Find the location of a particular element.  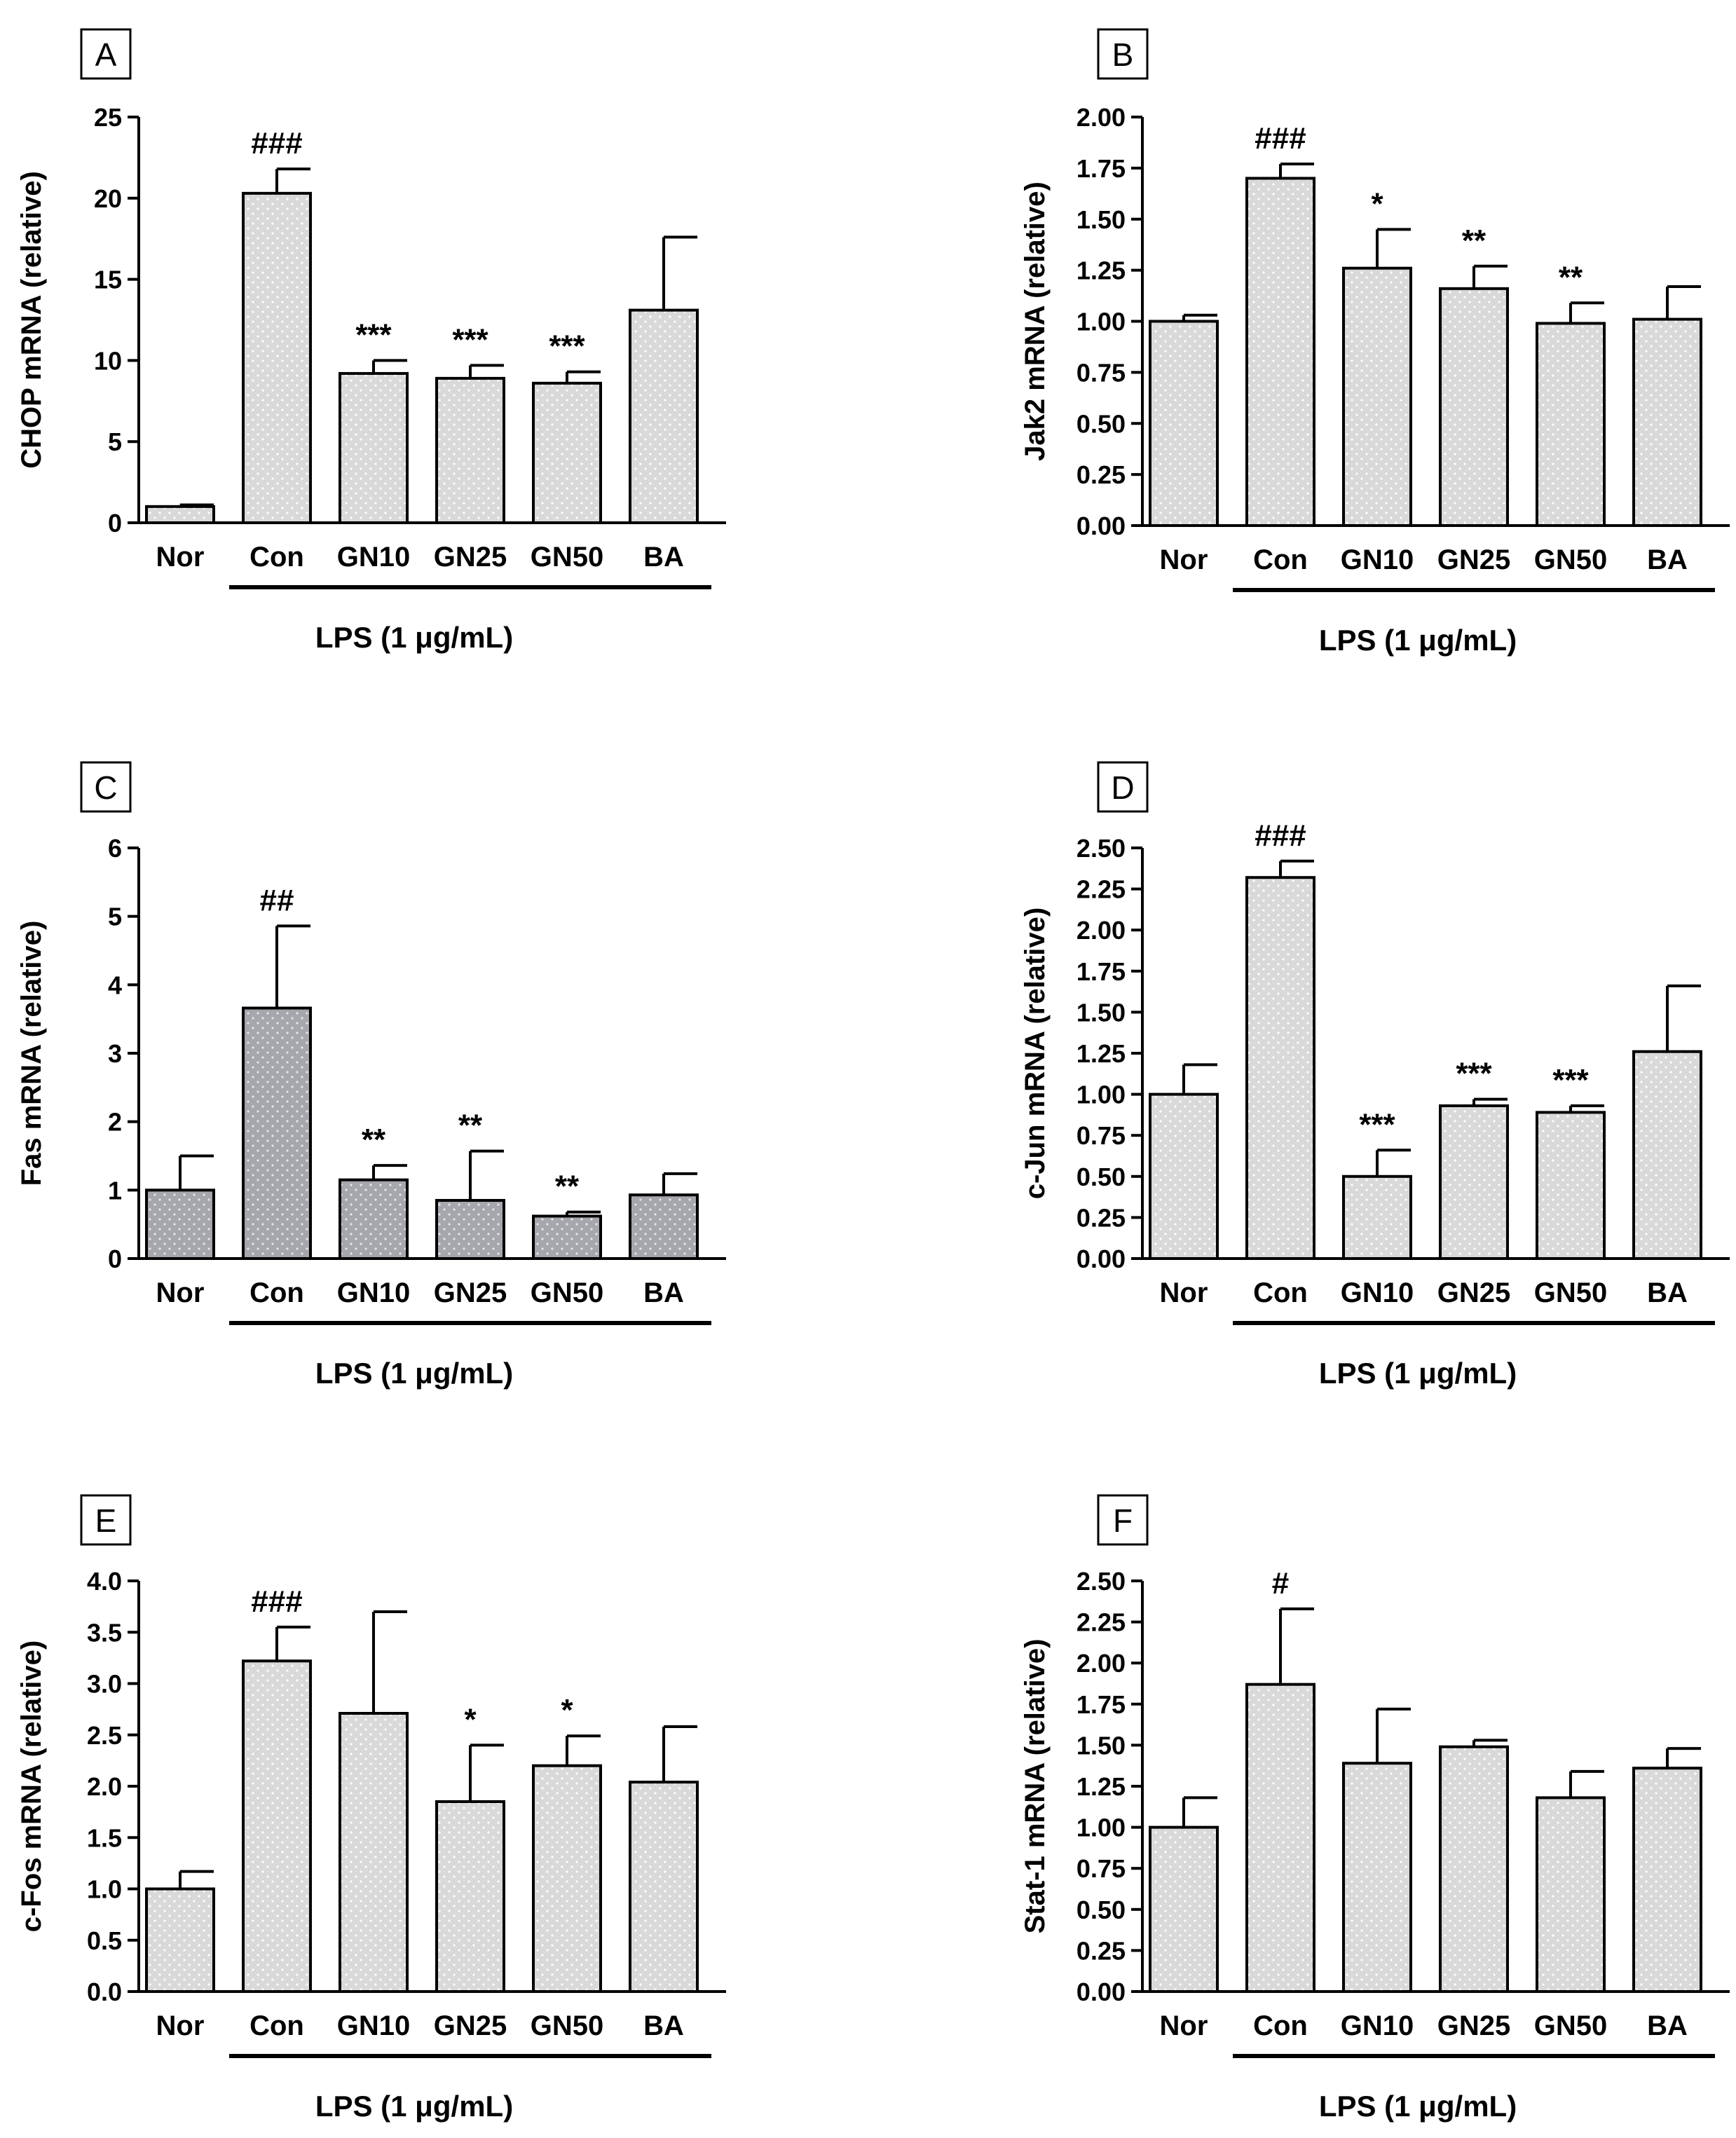

panel-letter: D is located at coordinates (1122, 787).